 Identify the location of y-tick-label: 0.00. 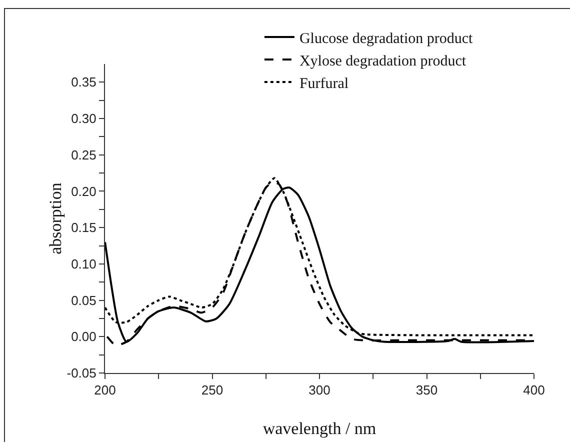
(83, 336).